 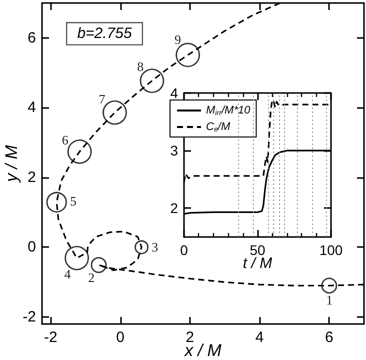 What do you see at coordinates (257, 263) in the screenshot?
I see `x-axis-title: t / M` at bounding box center [257, 263].